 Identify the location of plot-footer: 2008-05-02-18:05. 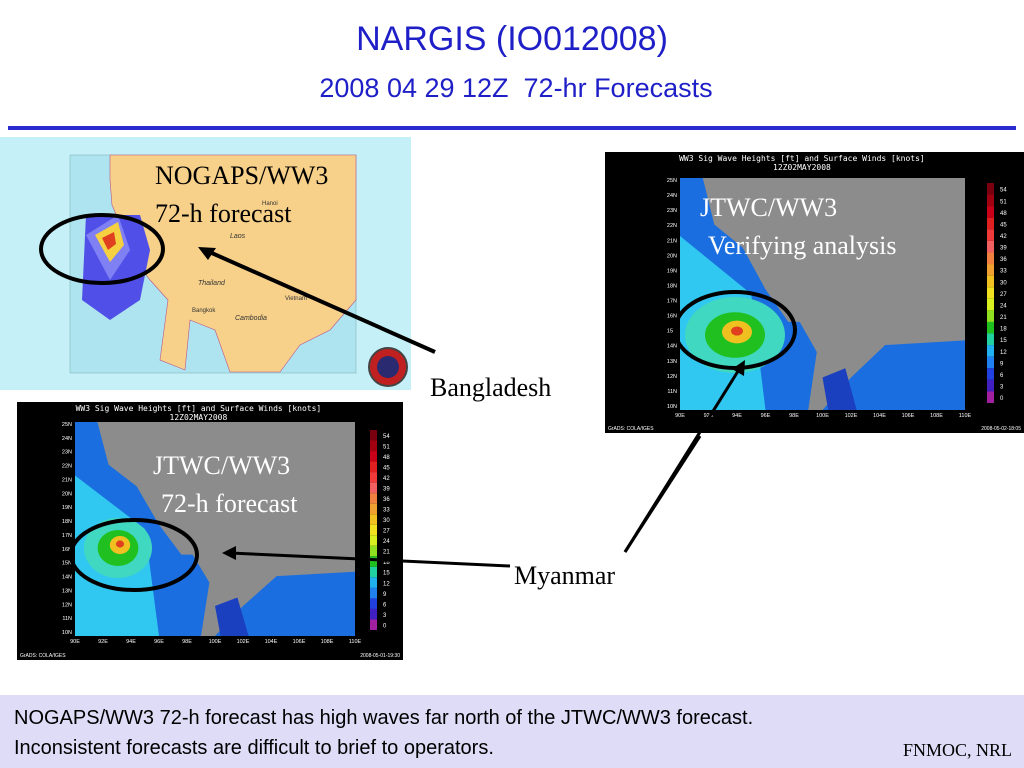
(1001, 429).